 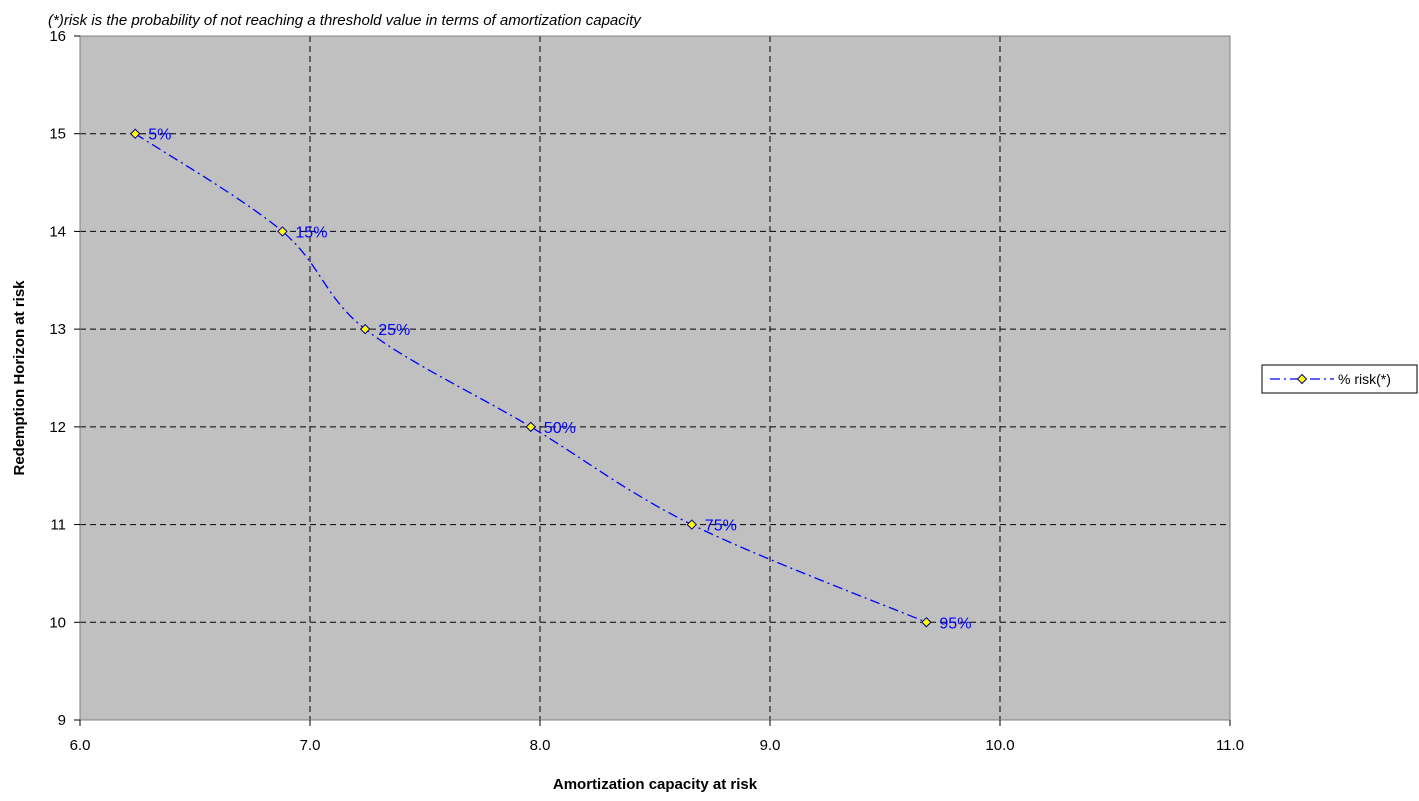 I want to click on data-label: 95%, so click(x=955, y=623).